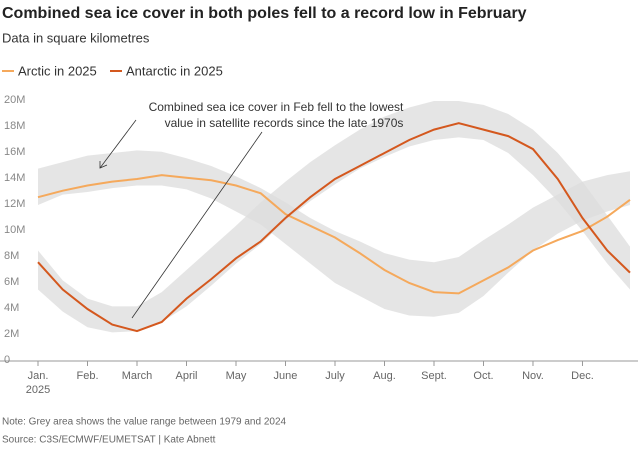 Image resolution: width=640 pixels, height=453 pixels. I want to click on x-tick-label: Oct., so click(483, 376).